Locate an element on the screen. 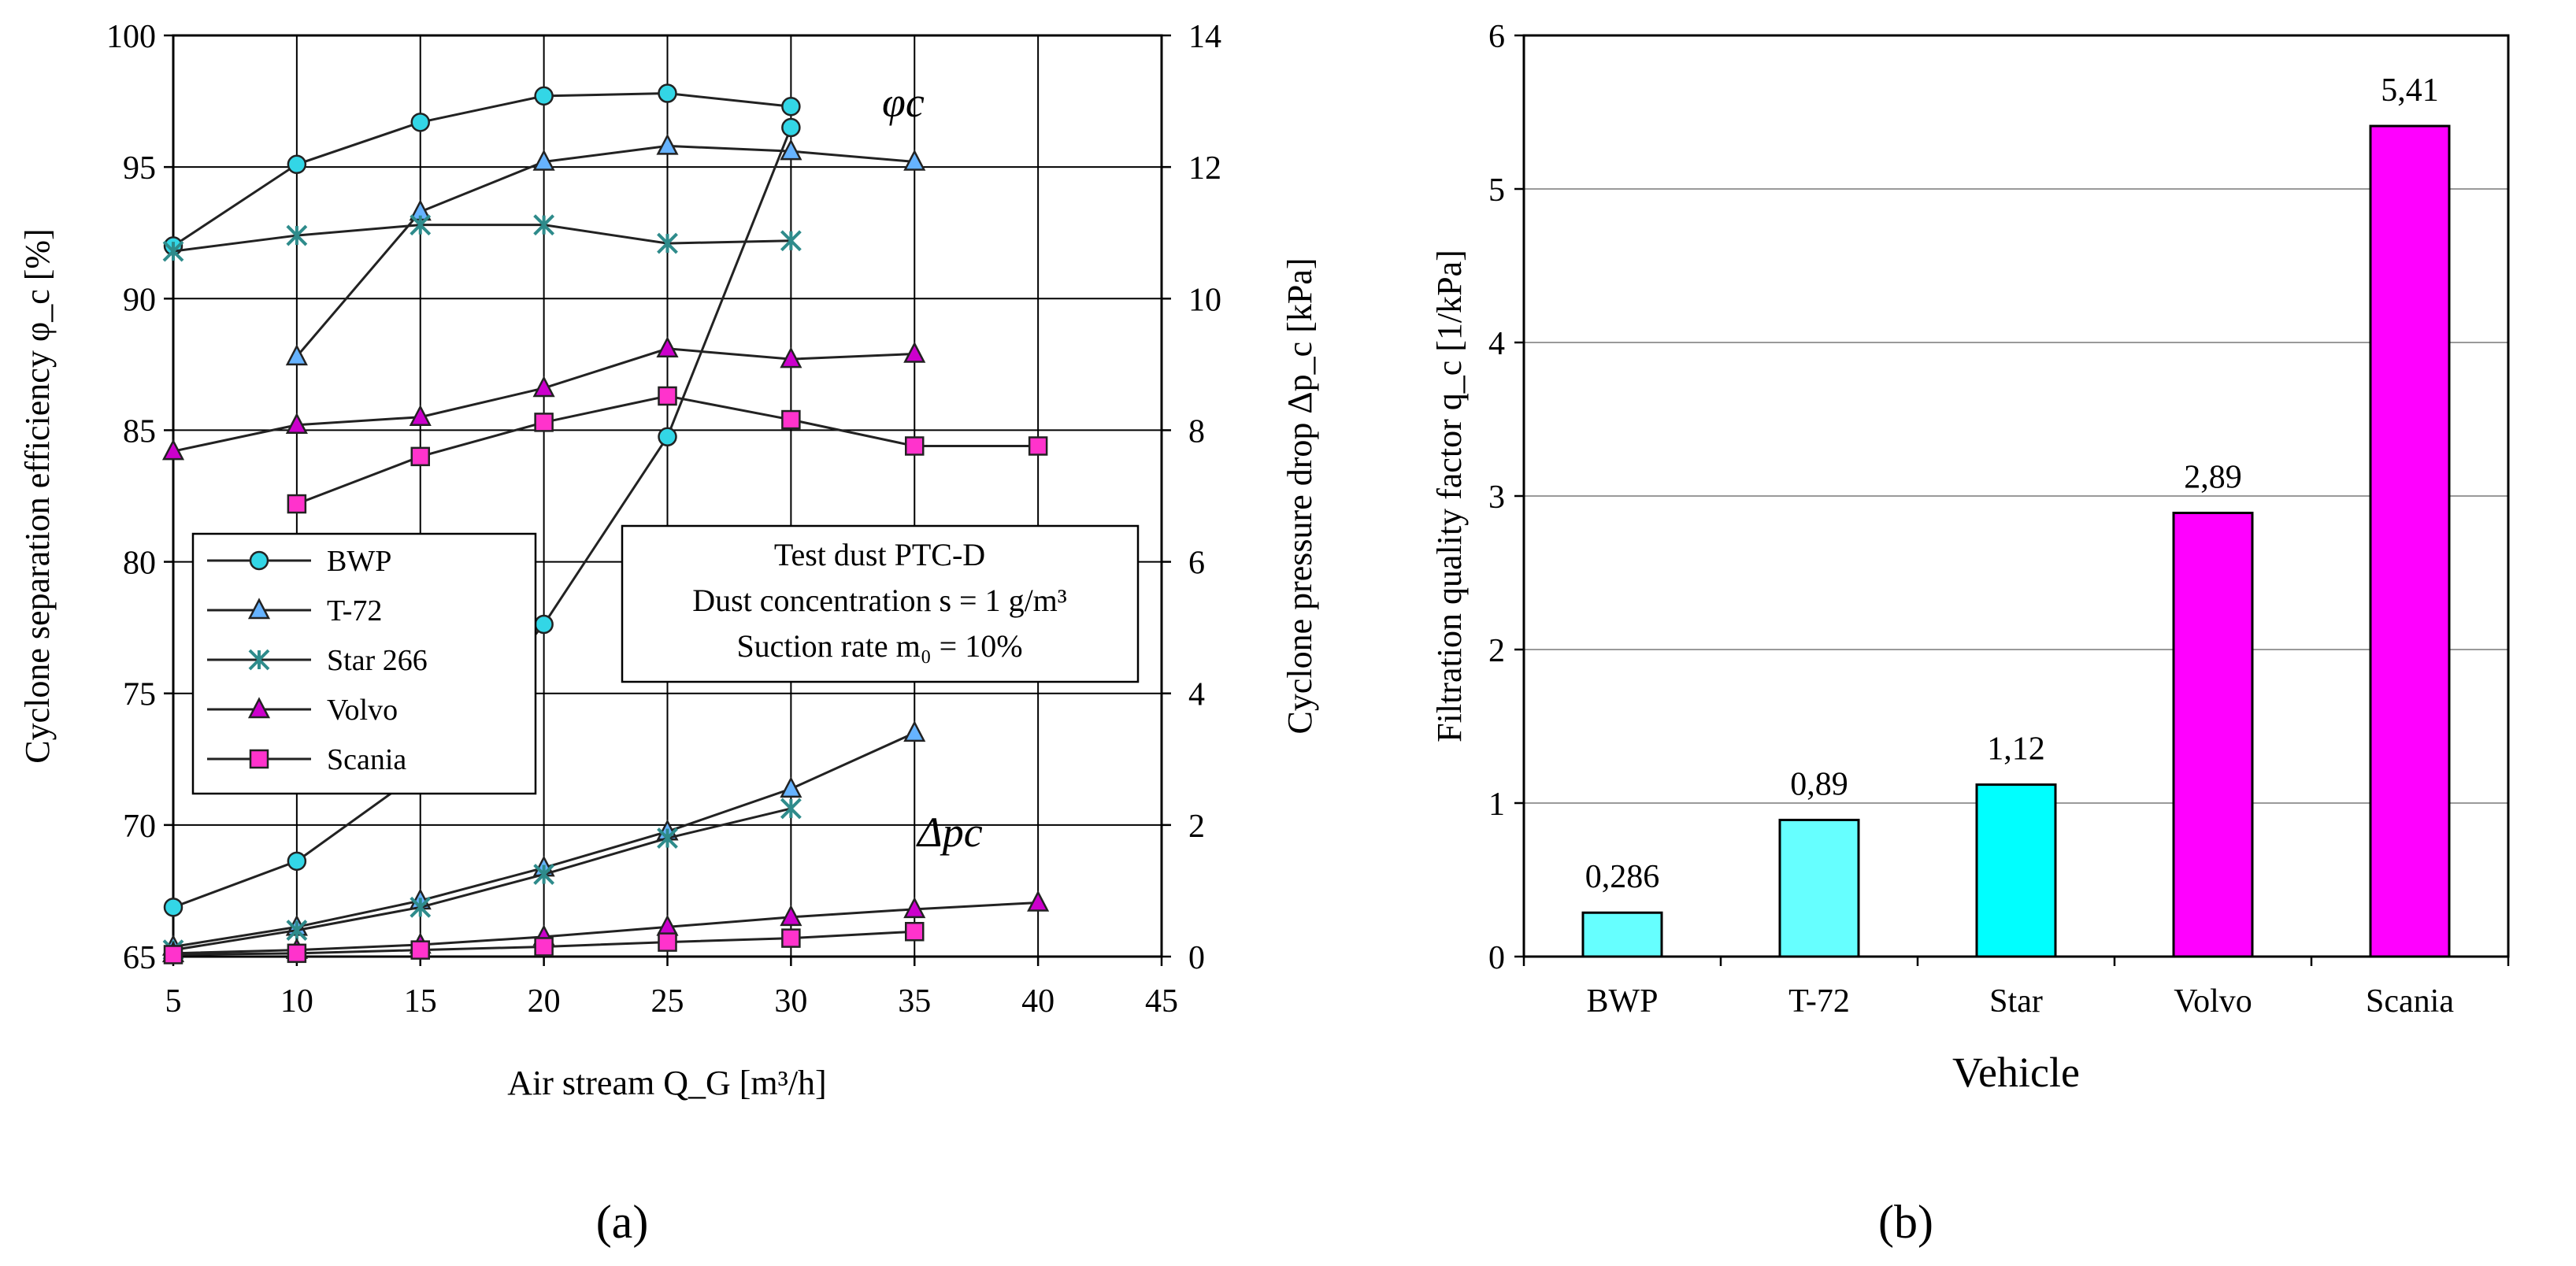  chart-b-y-tick-label: 3 is located at coordinates (1496, 497).